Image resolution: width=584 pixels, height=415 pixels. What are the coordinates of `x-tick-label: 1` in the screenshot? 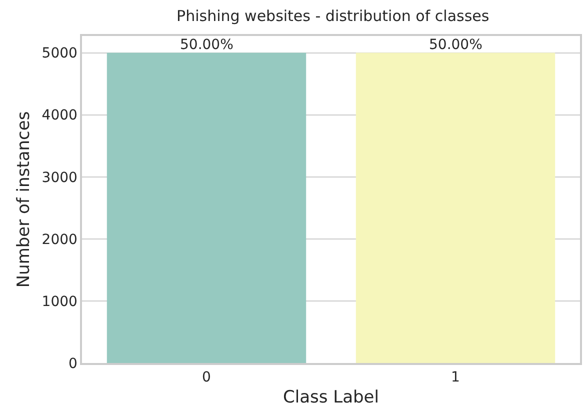 It's located at (455, 378).